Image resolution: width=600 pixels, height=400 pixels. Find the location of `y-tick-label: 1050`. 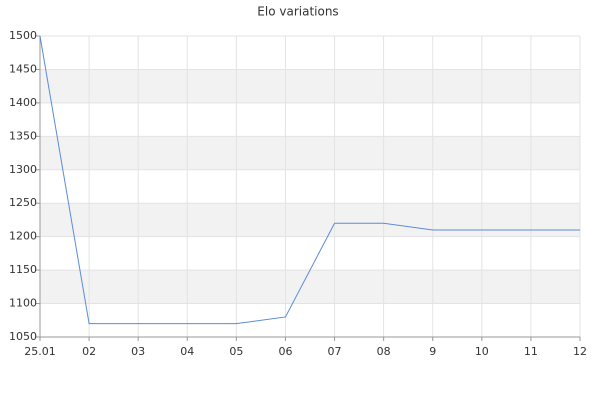

y-tick-label: 1050 is located at coordinates (23, 336).